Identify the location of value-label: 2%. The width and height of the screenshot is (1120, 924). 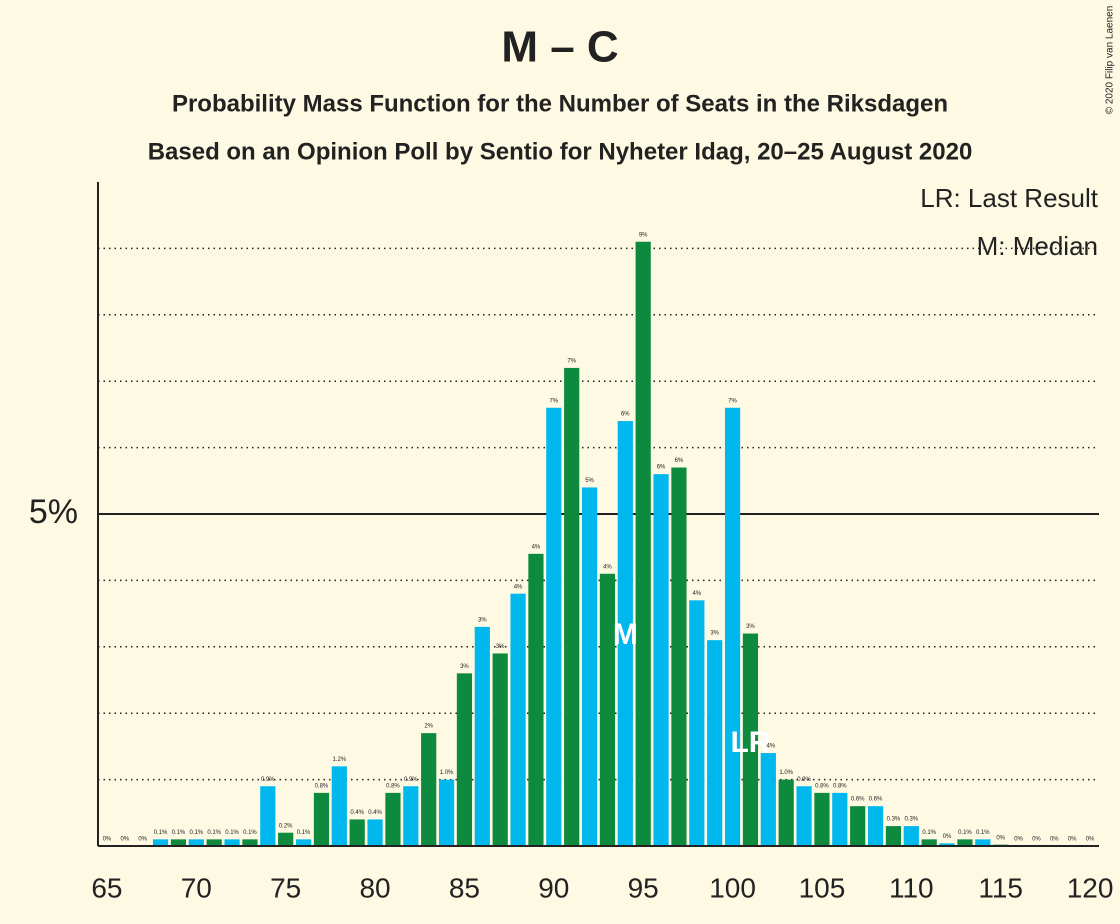
(428, 727).